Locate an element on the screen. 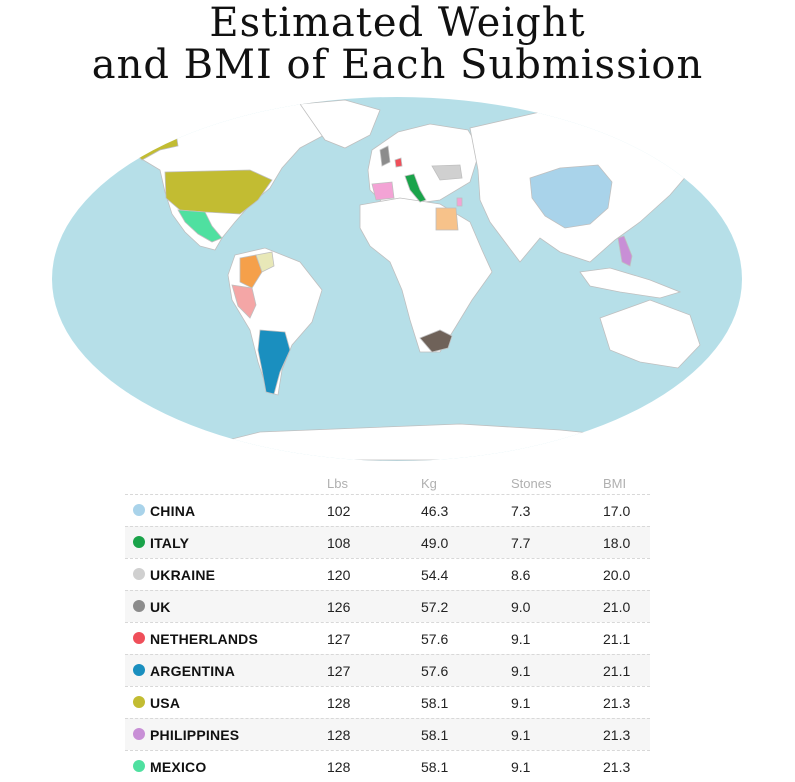  bmi-value: 18.0 is located at coordinates (617, 543).